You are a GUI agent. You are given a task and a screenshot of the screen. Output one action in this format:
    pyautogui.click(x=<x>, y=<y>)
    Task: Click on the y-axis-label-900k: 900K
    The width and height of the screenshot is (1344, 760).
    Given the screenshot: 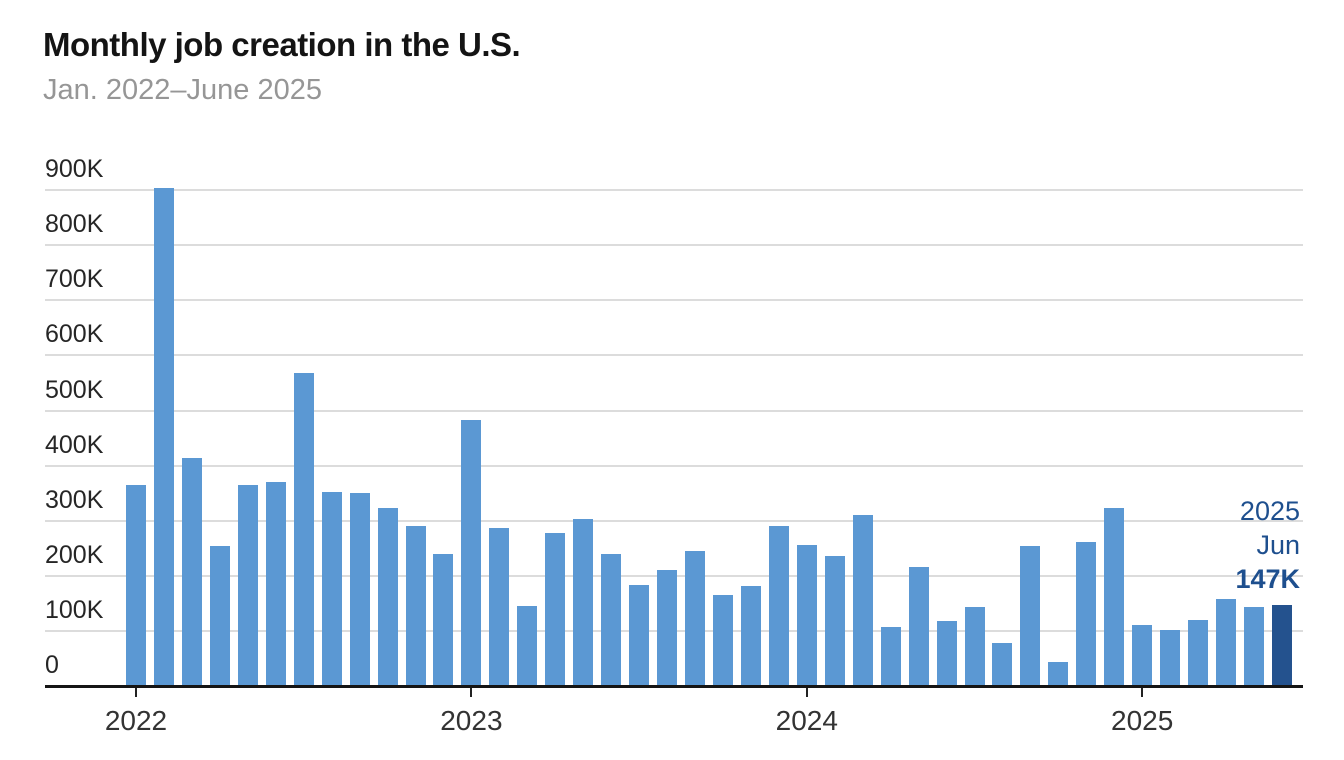 What is the action you would take?
    pyautogui.click(x=74, y=169)
    